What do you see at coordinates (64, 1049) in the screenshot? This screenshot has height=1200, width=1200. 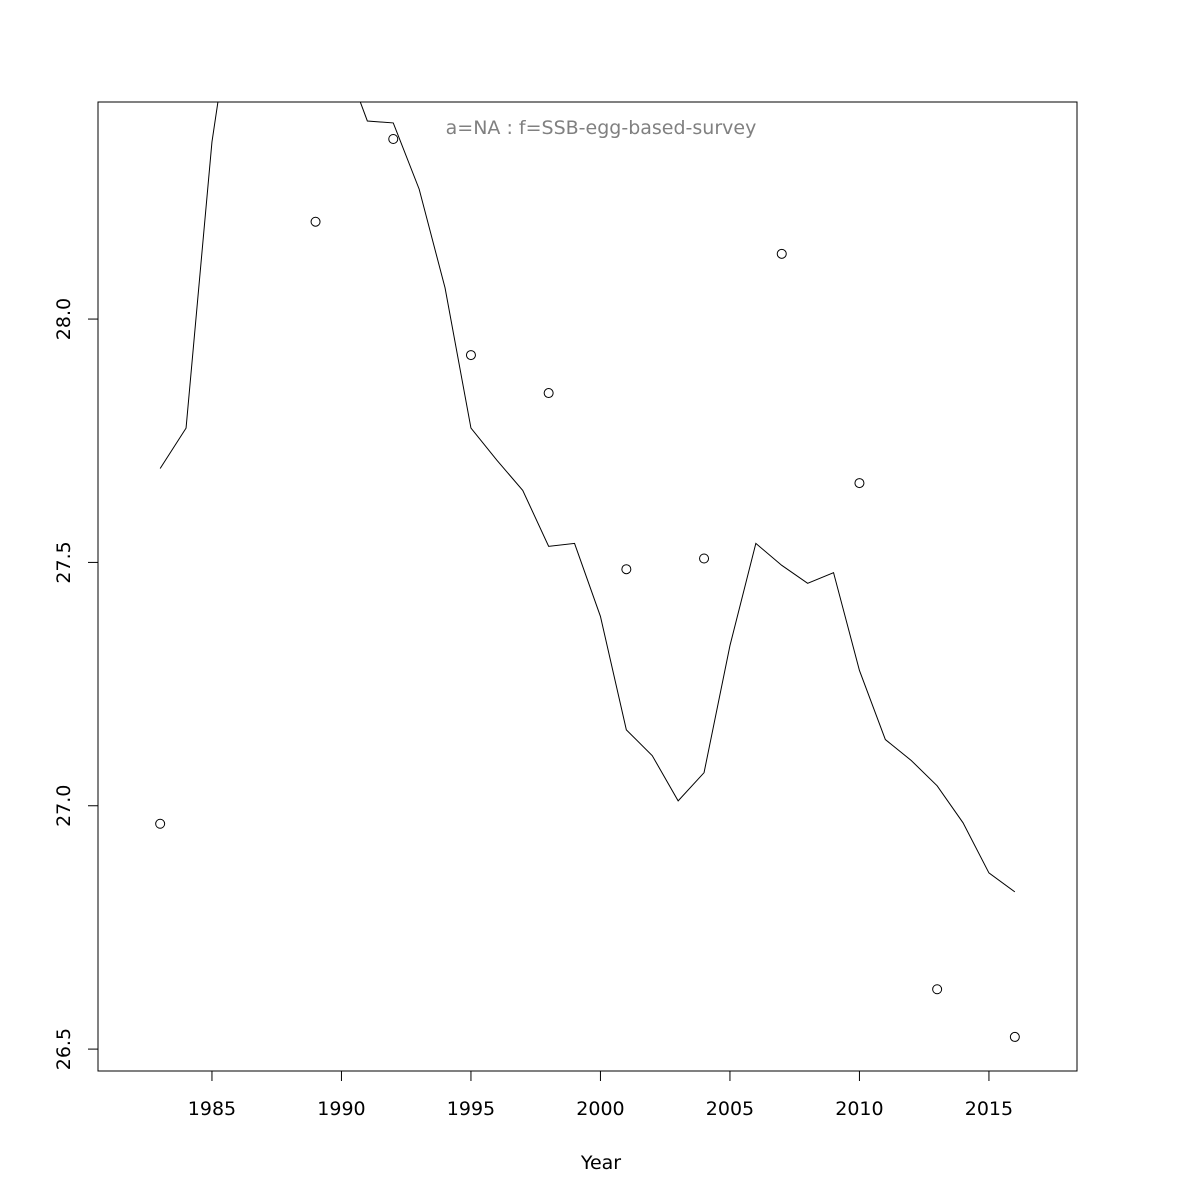 I see `y-tick-label: 26.5` at bounding box center [64, 1049].